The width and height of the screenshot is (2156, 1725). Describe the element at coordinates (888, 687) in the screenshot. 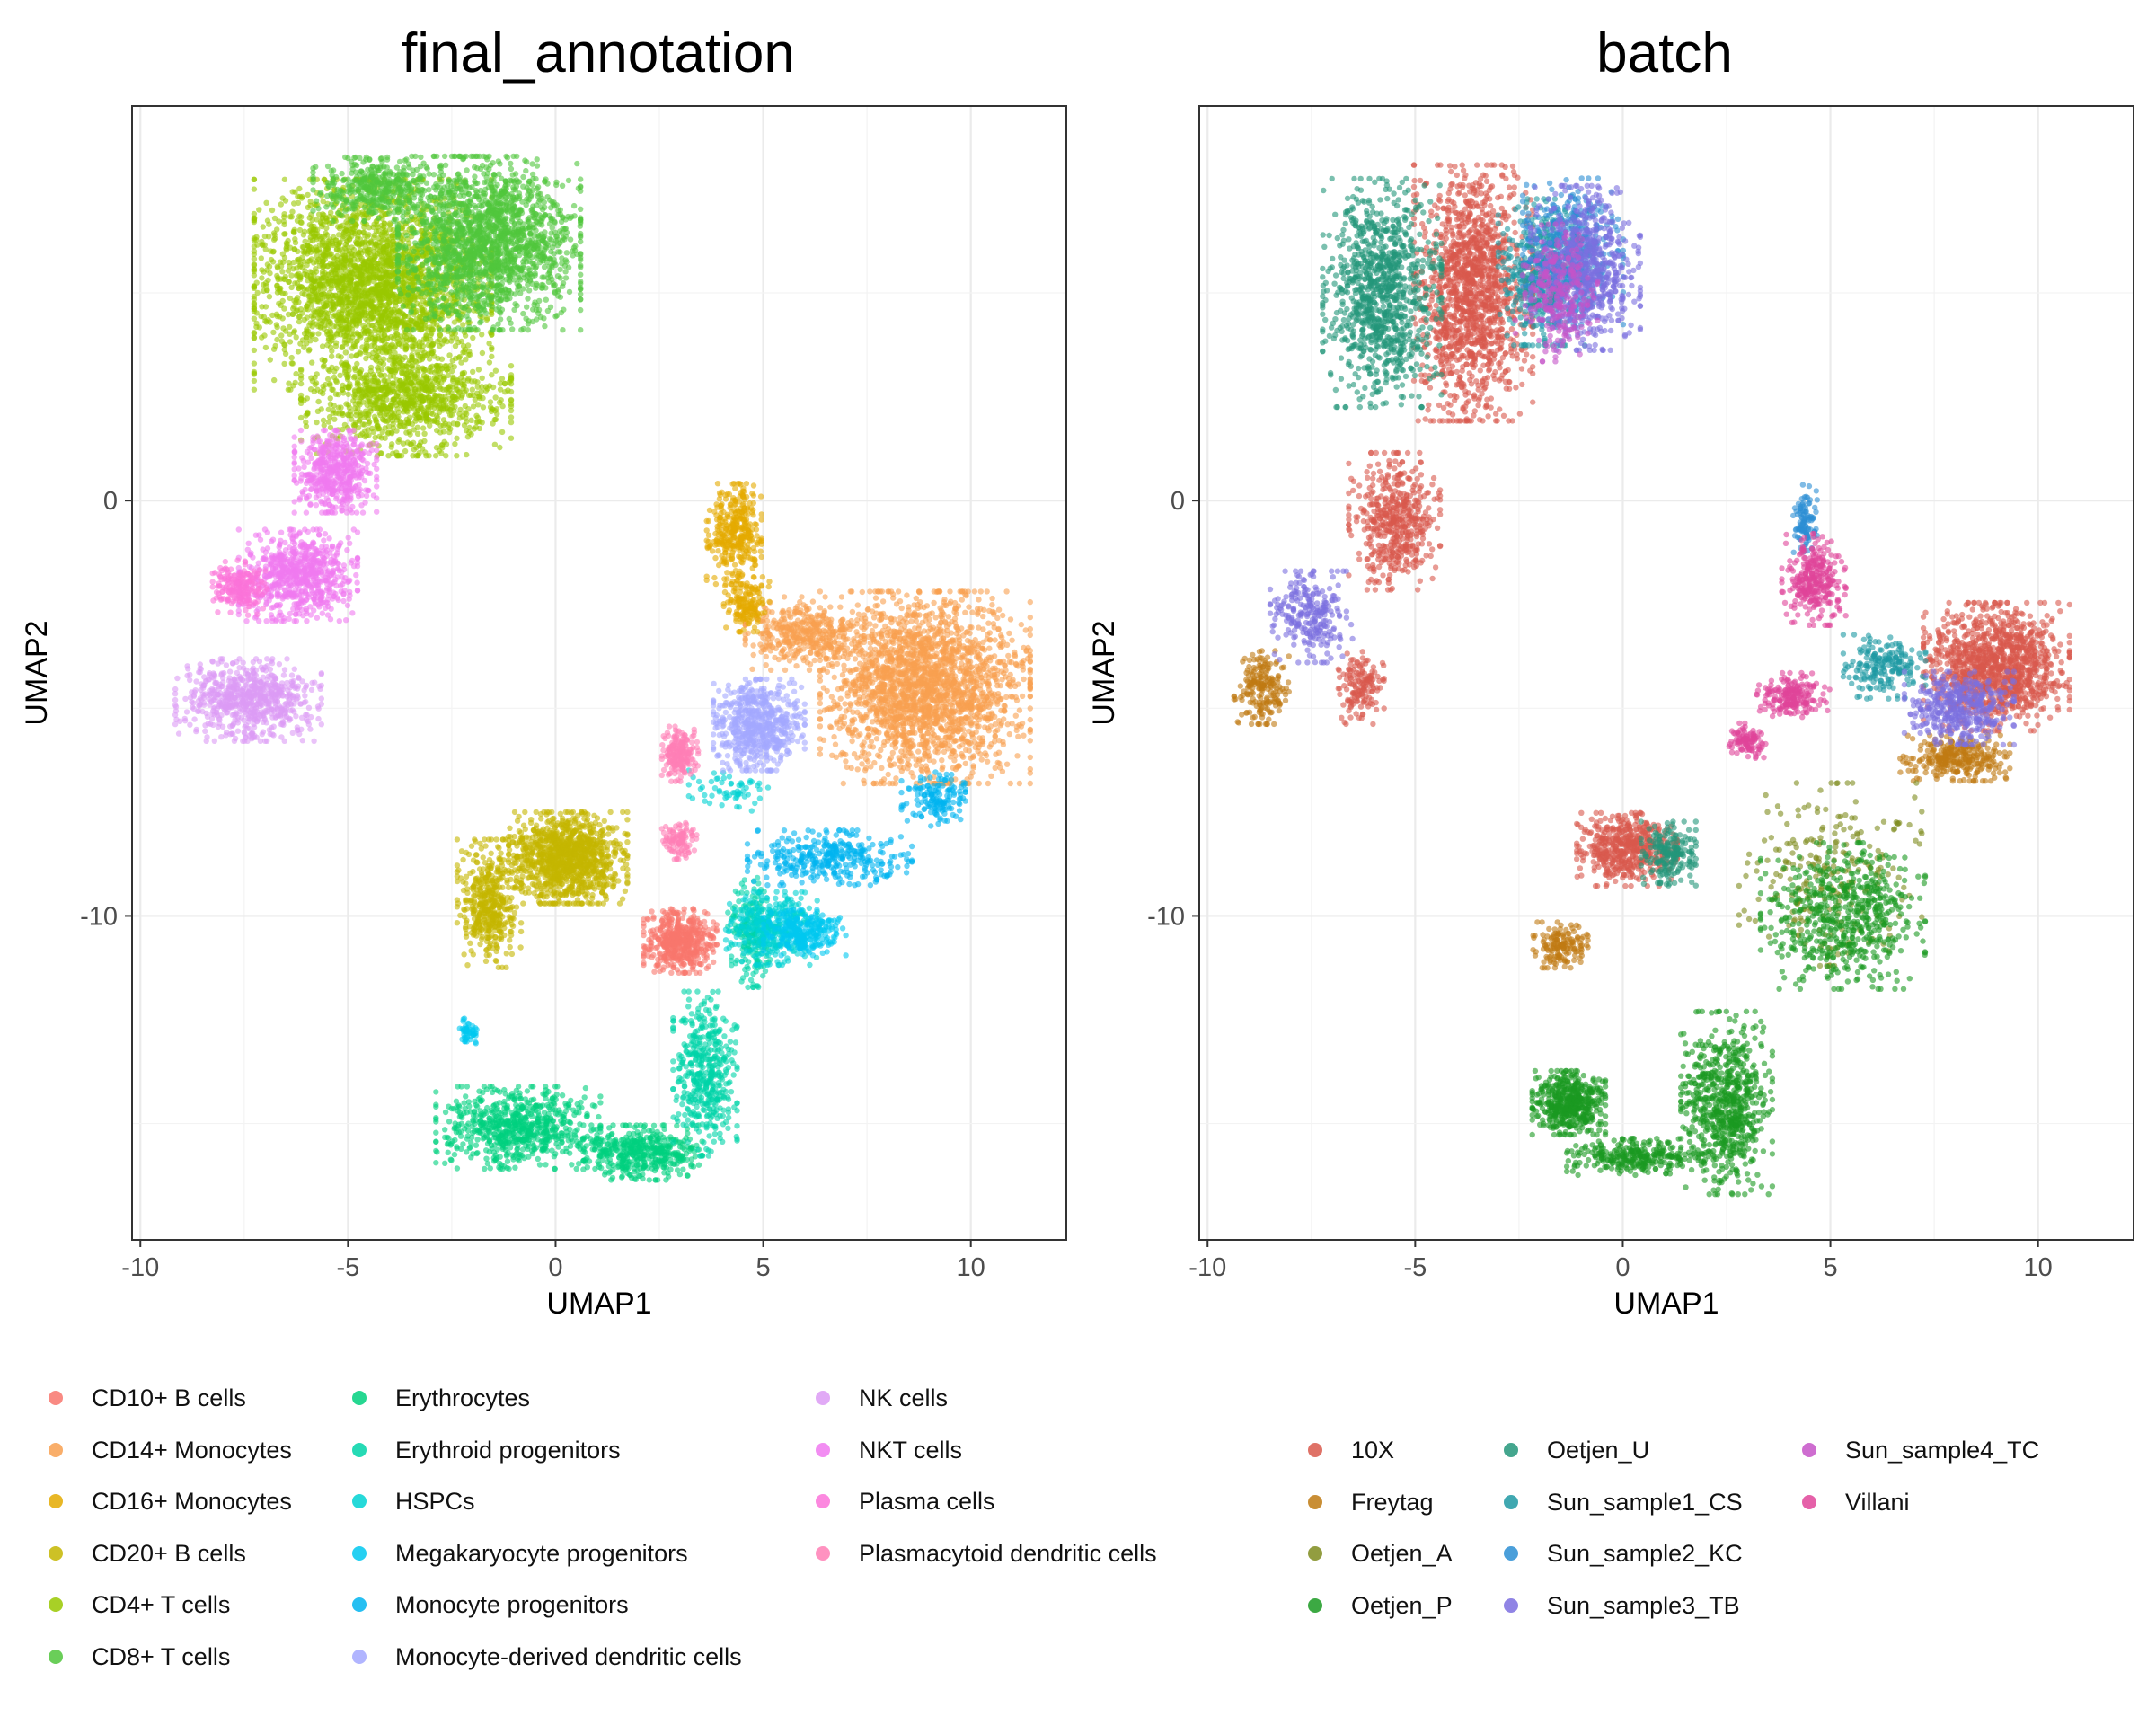

I see `series-cd14-monocytes` at that location.